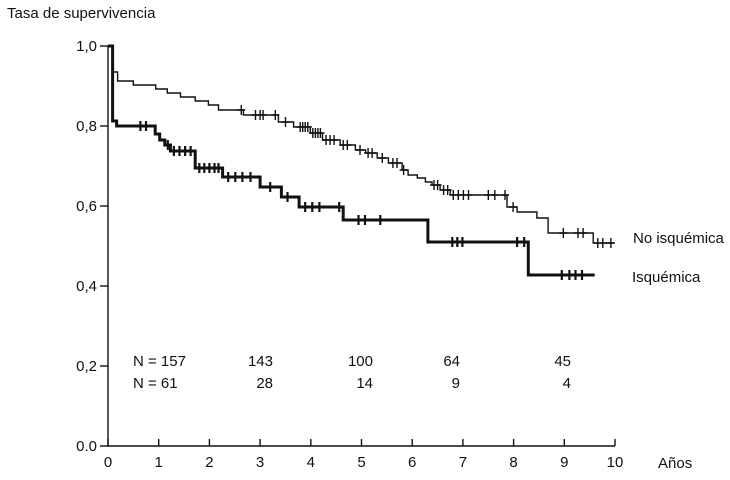 The height and width of the screenshot is (480, 730). Describe the element at coordinates (260, 462) in the screenshot. I see `x-tick-label: 3` at that location.